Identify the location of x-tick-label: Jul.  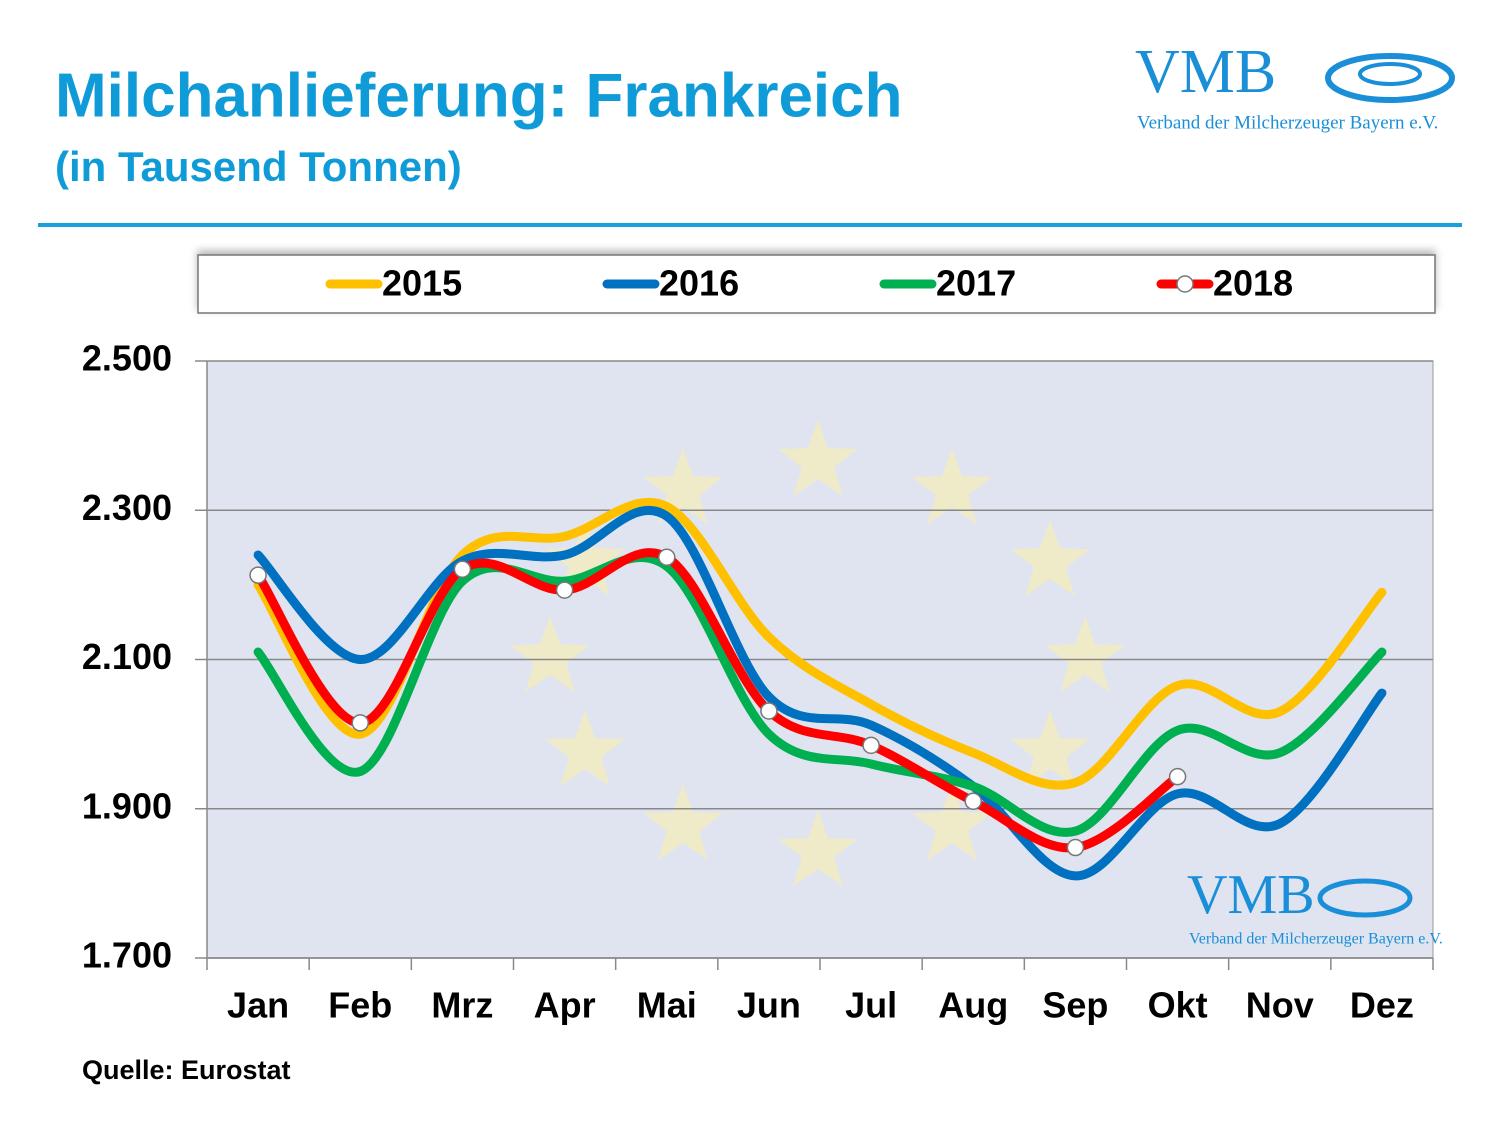
(871, 1005).